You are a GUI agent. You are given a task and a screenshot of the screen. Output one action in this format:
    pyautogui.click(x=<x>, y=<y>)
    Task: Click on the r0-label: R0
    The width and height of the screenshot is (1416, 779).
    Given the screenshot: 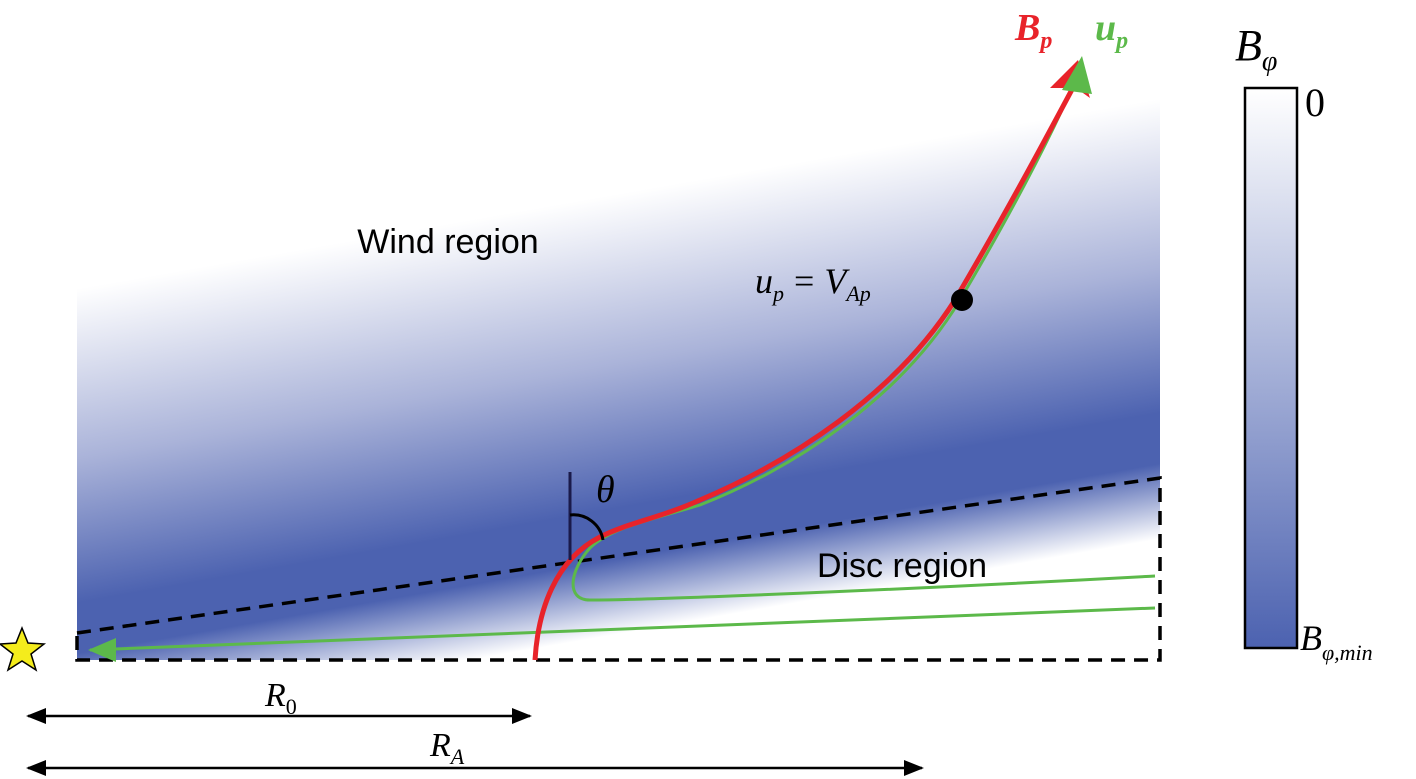 What is the action you would take?
    pyautogui.click(x=280, y=698)
    